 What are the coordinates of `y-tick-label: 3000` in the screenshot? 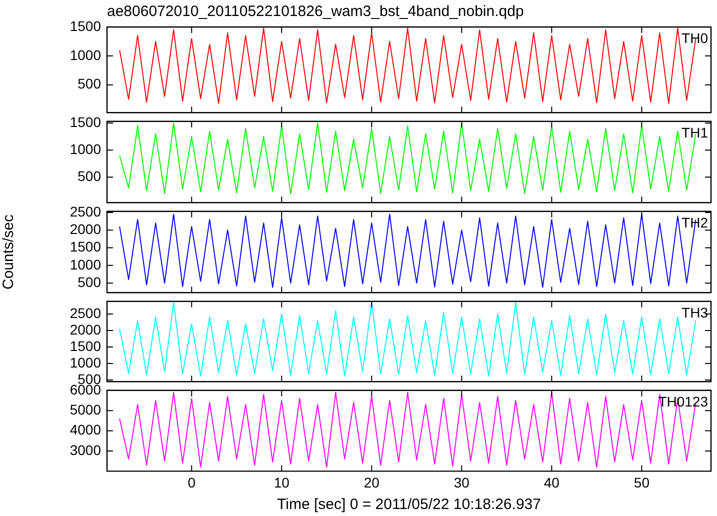 It's located at (86, 450).